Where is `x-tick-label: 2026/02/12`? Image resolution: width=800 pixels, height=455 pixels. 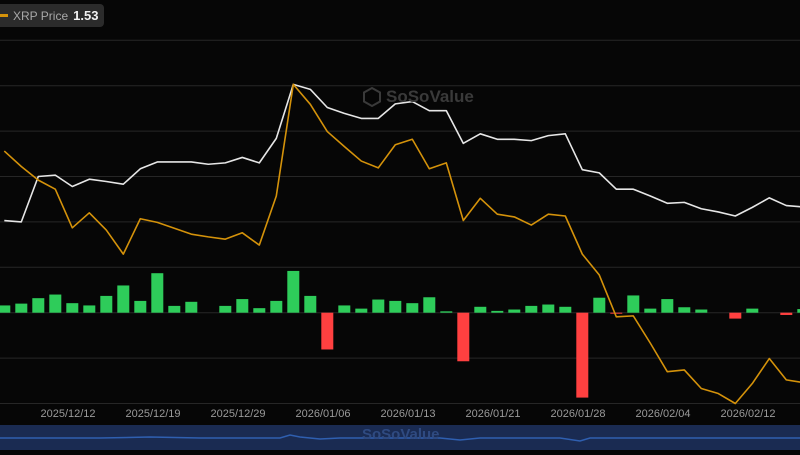
x-tick-label: 2026/02/12 is located at coordinates (748, 414).